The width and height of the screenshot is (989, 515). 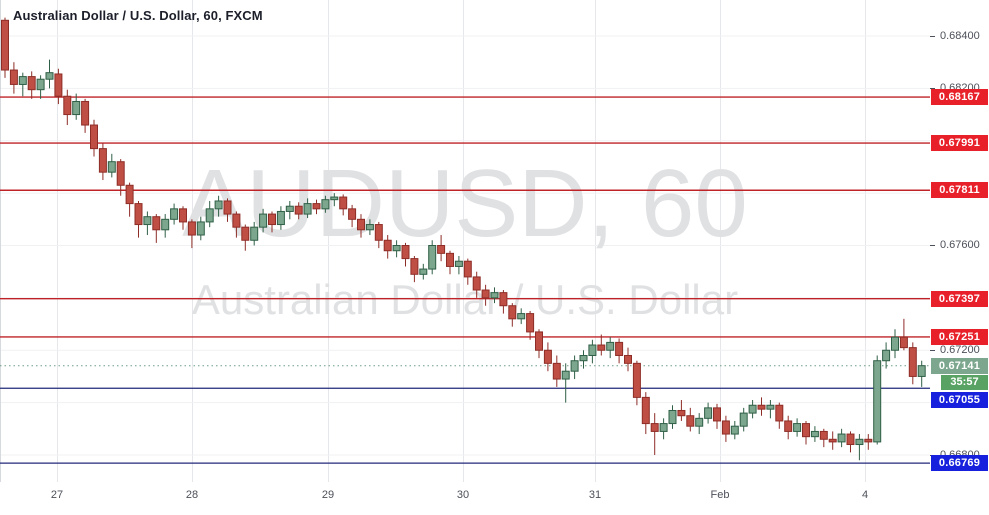 I want to click on resistance-price-label: 0.67251, so click(x=959, y=337).